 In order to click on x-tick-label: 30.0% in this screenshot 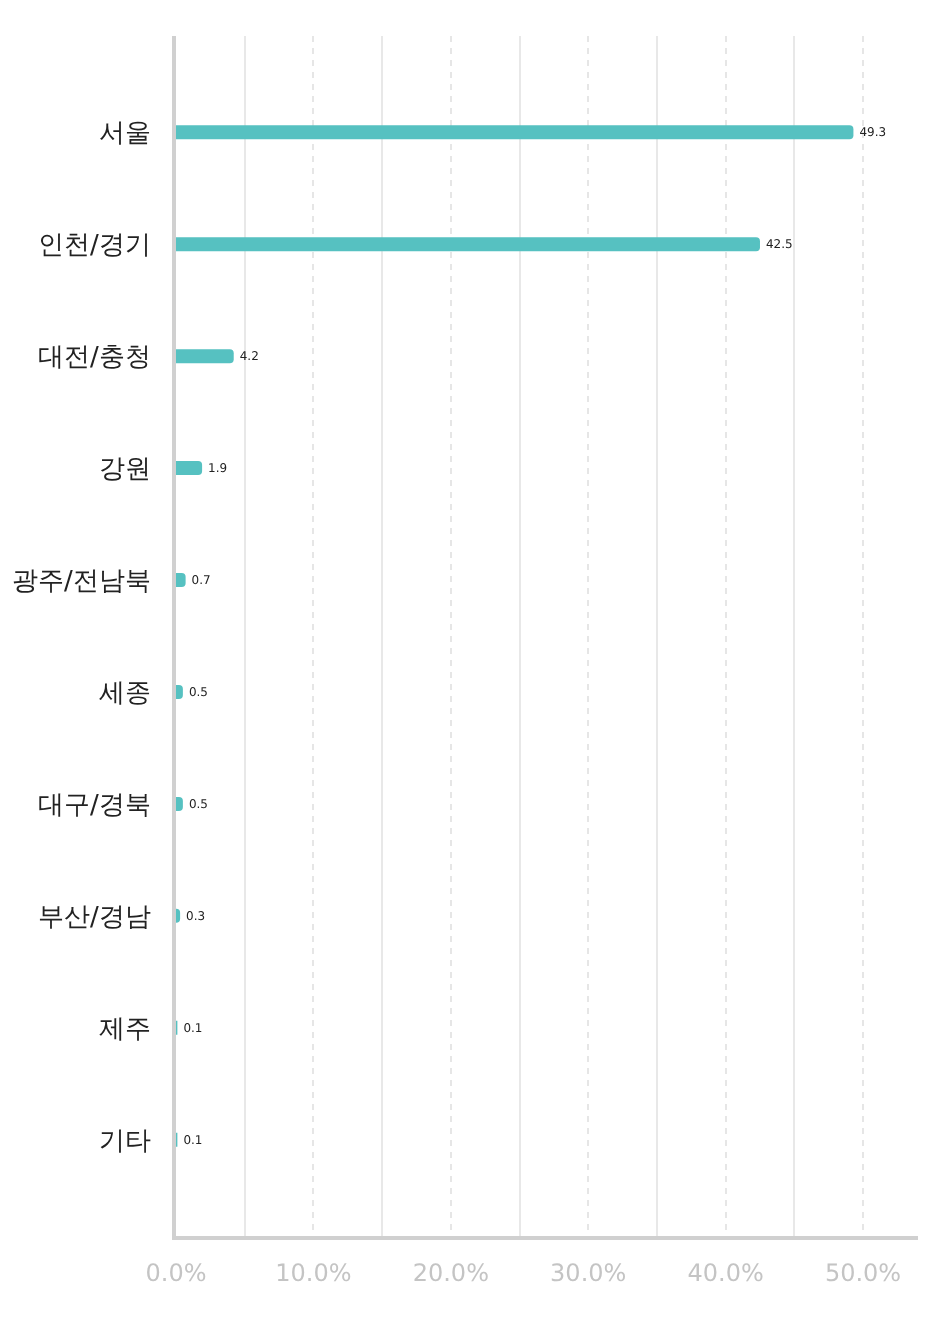, I will do `click(588, 1272)`.